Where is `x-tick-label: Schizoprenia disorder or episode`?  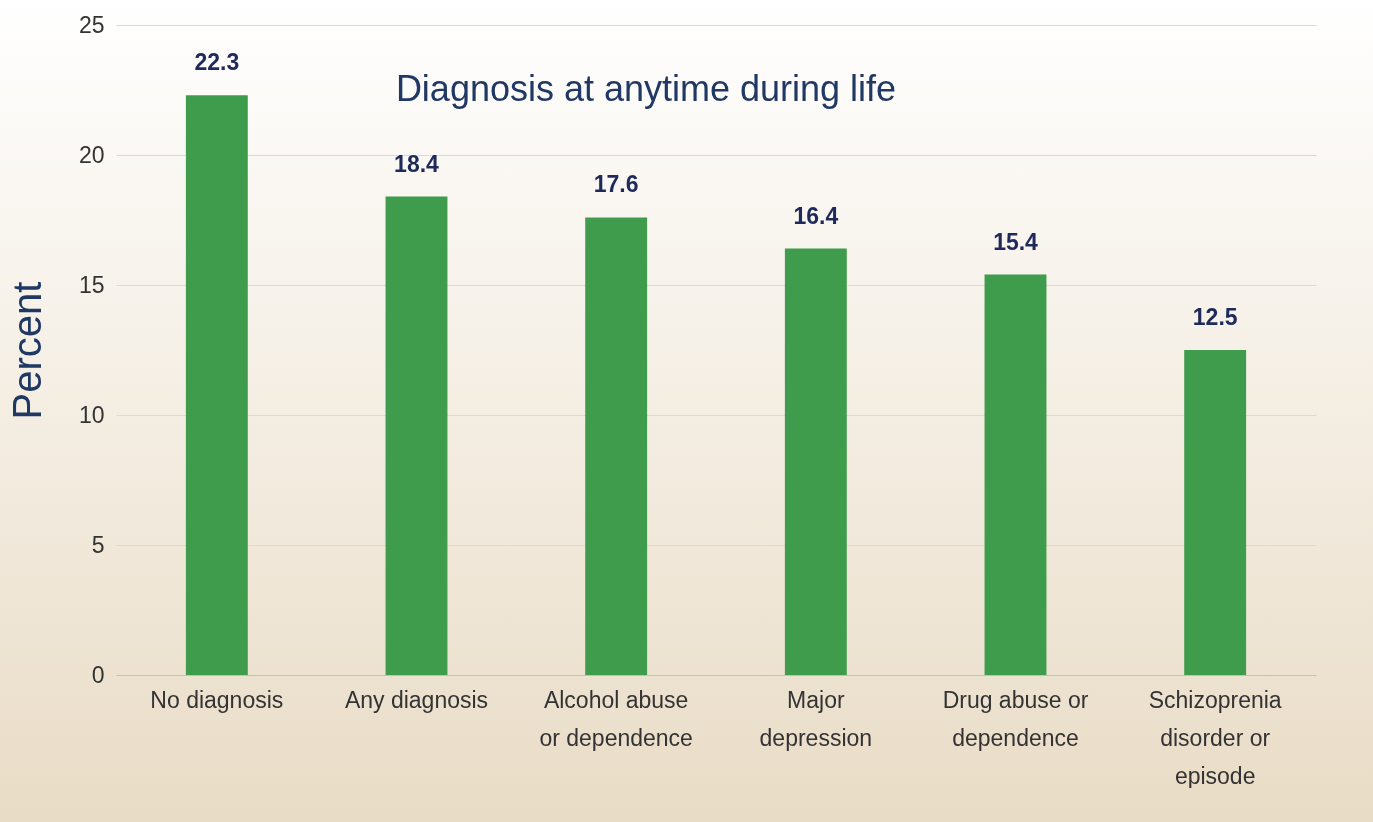
x-tick-label: Schizoprenia disorder or episode is located at coordinates (1215, 737).